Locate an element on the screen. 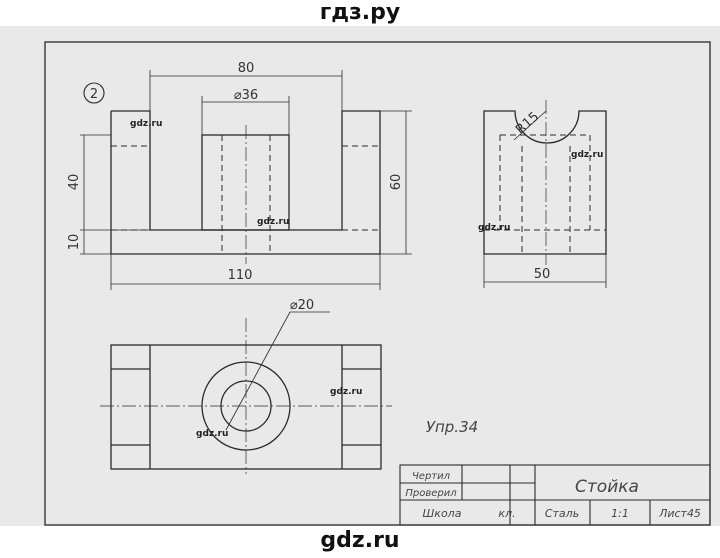  front-view-boss is located at coordinates (245, 182).